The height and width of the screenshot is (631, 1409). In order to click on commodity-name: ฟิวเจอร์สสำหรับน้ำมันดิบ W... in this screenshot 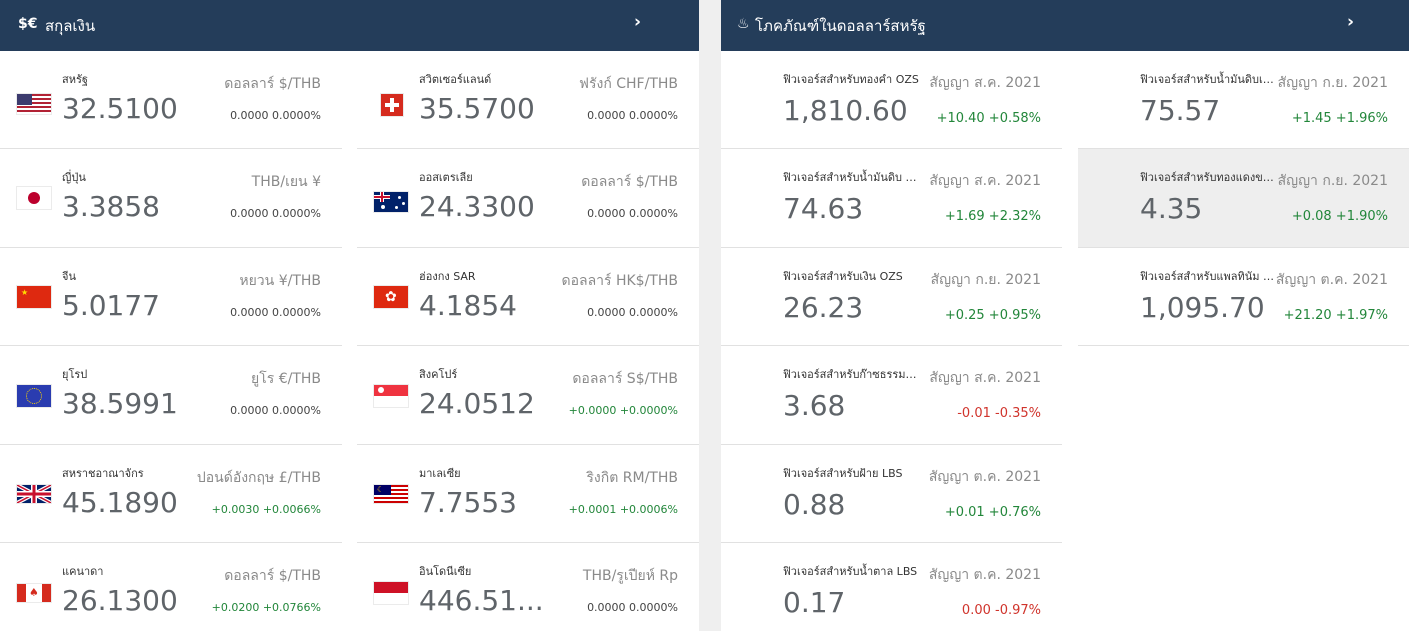, I will do `click(851, 177)`.